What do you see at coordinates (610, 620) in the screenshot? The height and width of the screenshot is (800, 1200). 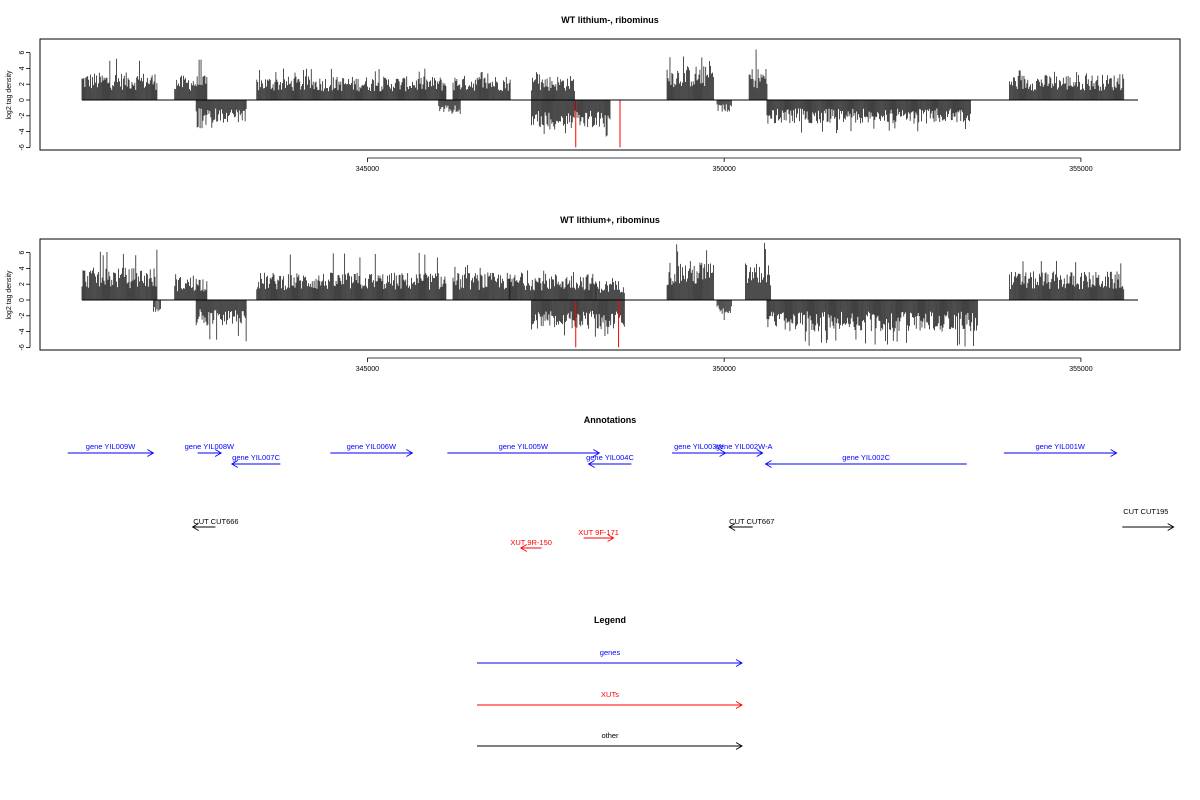 I see `legend-title: Legend` at bounding box center [610, 620].